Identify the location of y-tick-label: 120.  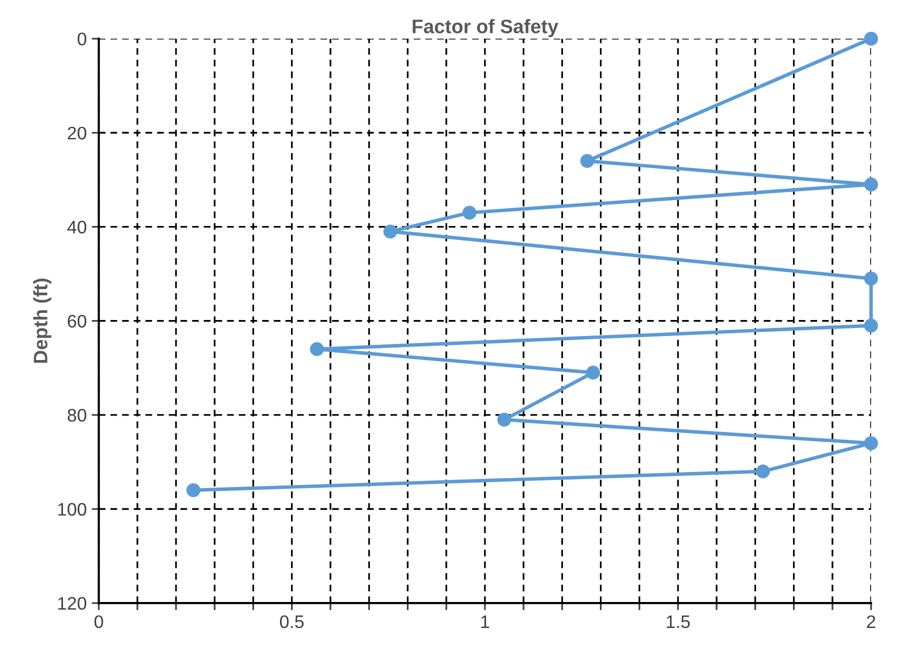
(72, 603).